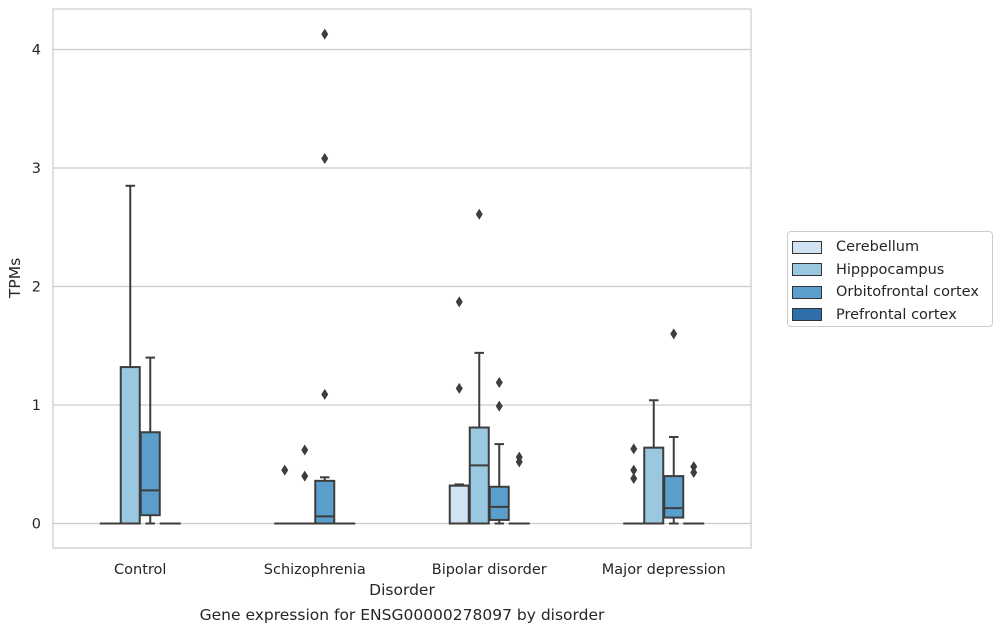 This screenshot has width=1003, height=634. I want to click on y-tick-label: 4, so click(36, 51).